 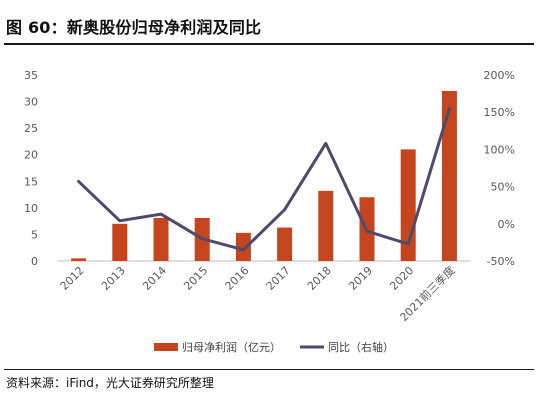 What do you see at coordinates (31, 128) in the screenshot?
I see `left-tick-label: 25` at bounding box center [31, 128].